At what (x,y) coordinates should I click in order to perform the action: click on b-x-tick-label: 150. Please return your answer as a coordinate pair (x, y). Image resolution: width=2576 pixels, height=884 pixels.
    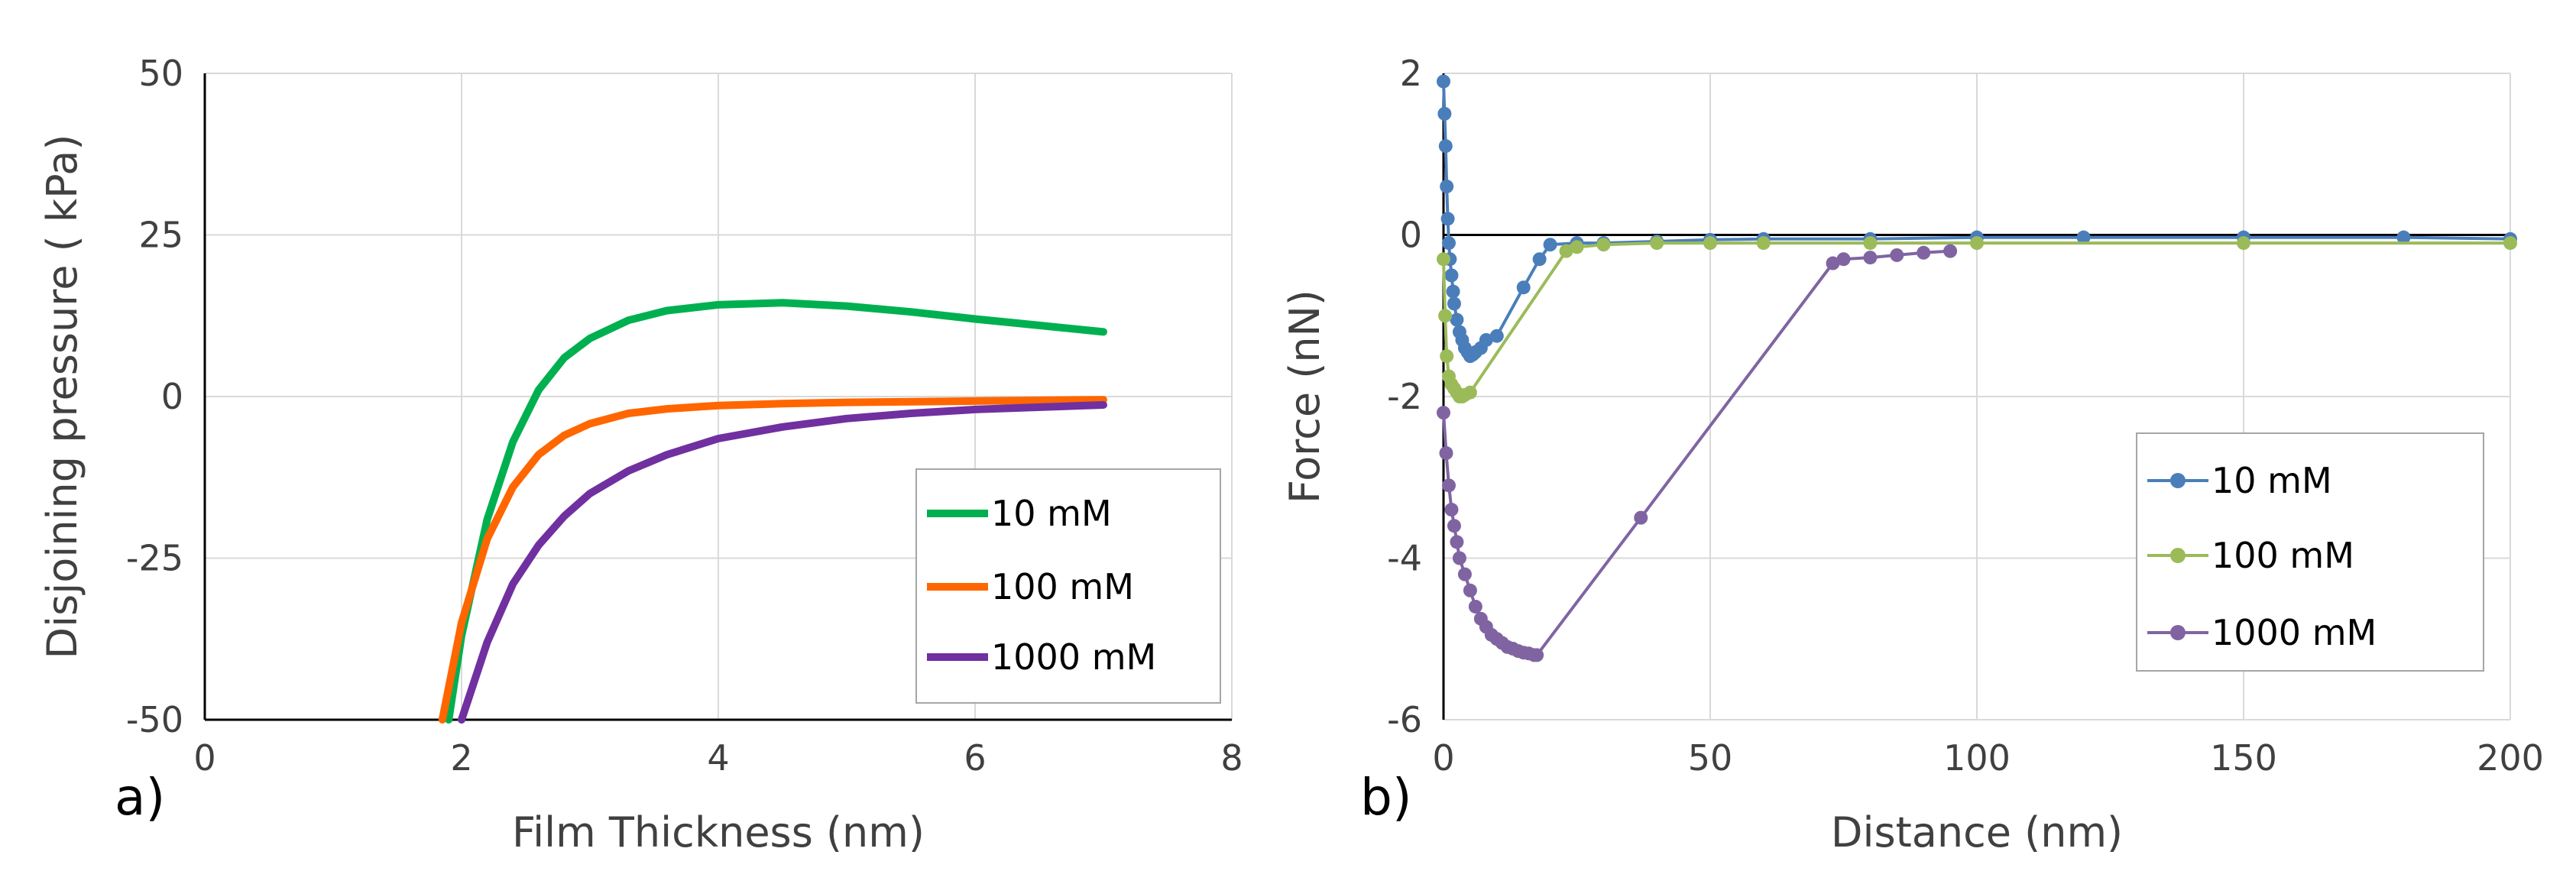
    Looking at the image, I should click on (2243, 758).